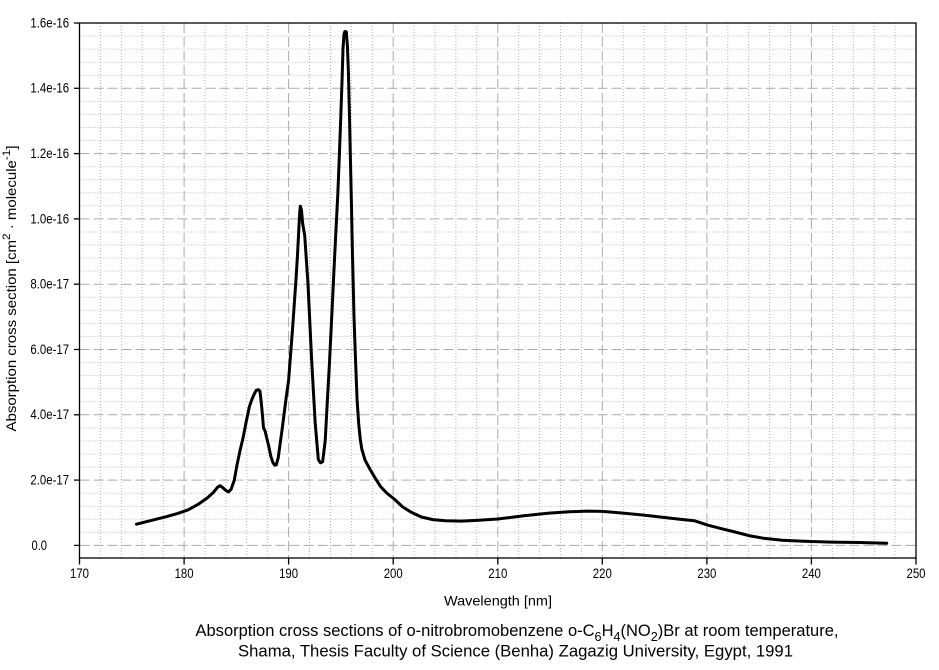 The height and width of the screenshot is (670, 939). I want to click on svg-text: 2.0e-17, so click(49, 480).